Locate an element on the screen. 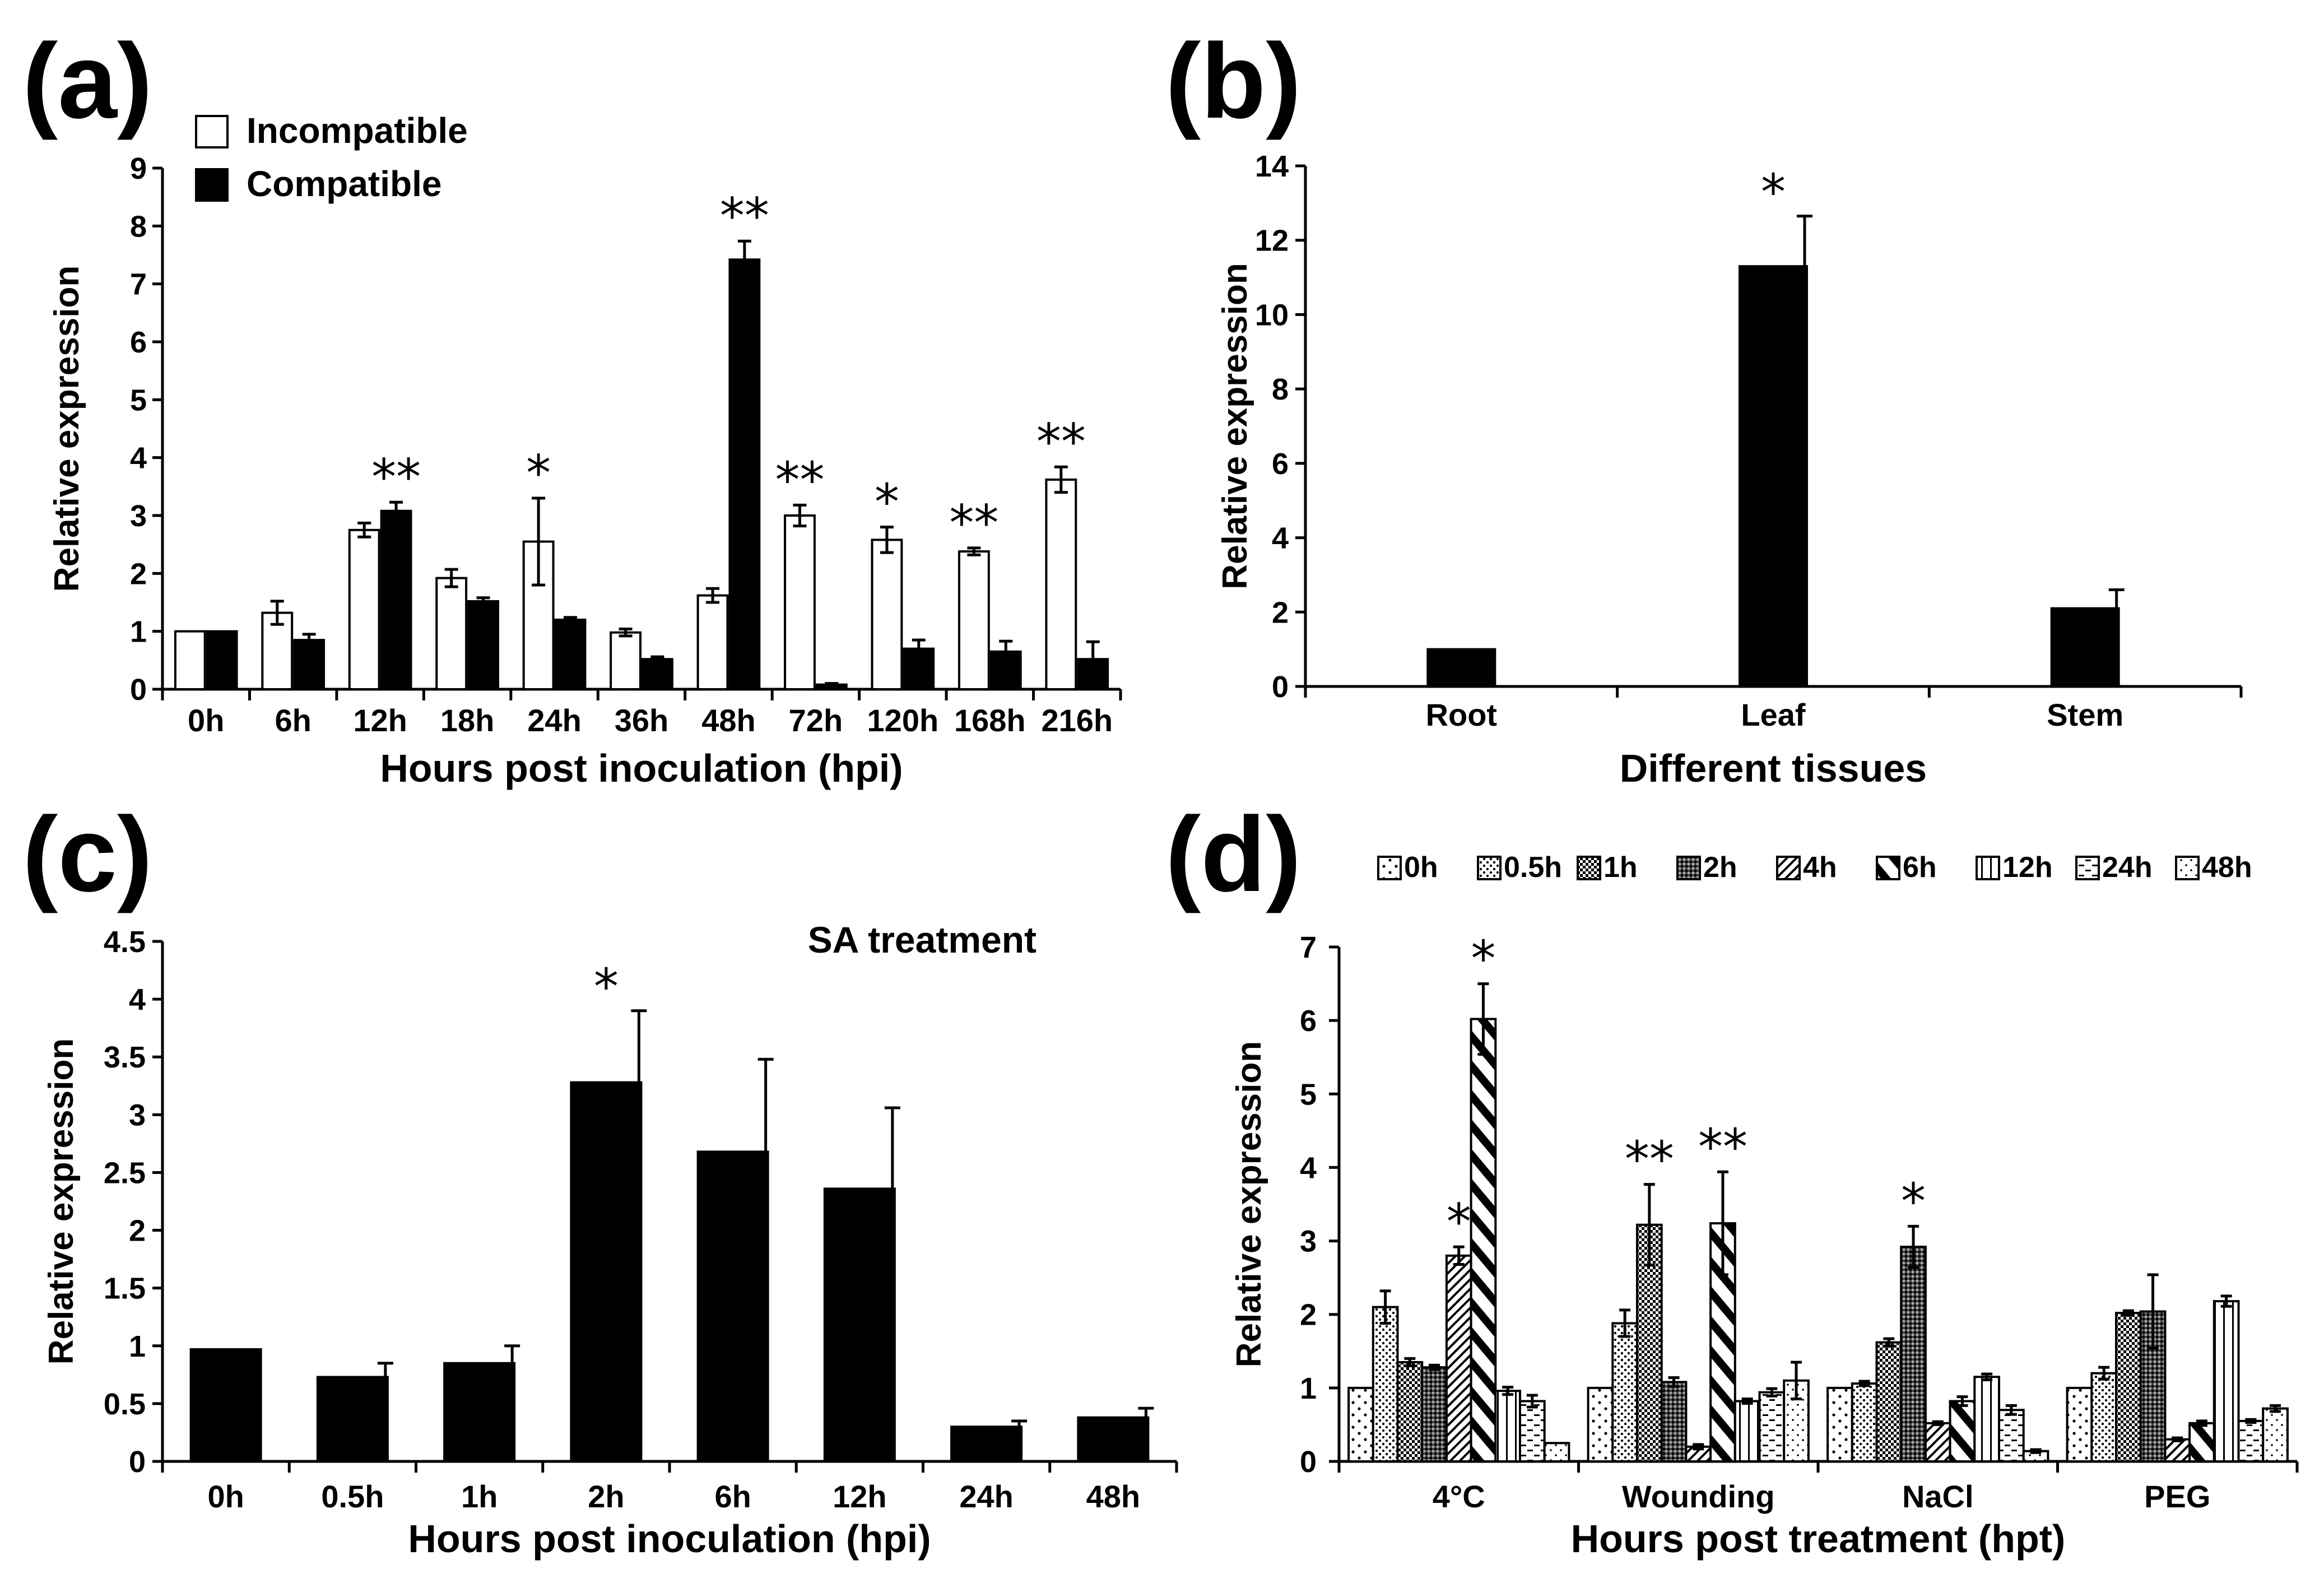  d-legend-label: 1h is located at coordinates (1620, 867).